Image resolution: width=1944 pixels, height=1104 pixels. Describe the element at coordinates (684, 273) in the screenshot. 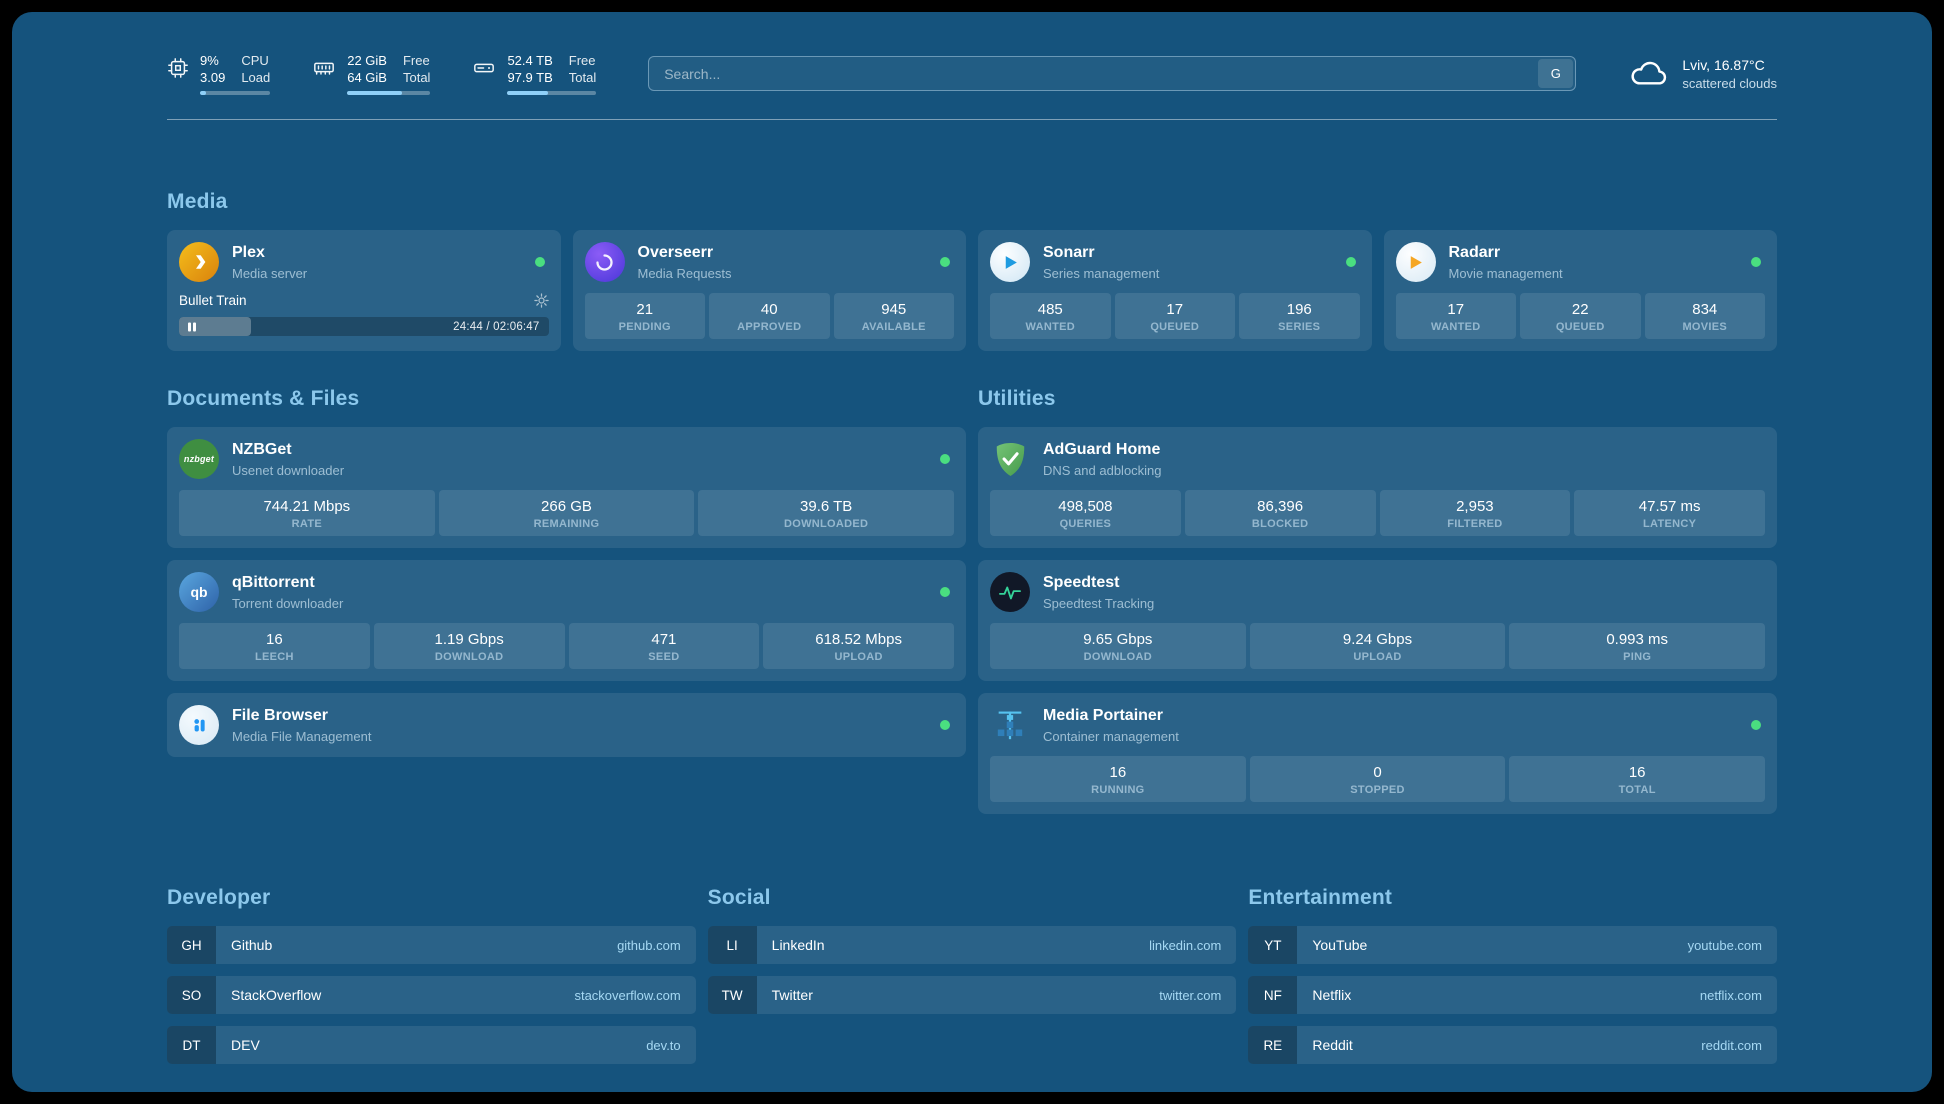

I see `service-description: Media Requests` at that location.